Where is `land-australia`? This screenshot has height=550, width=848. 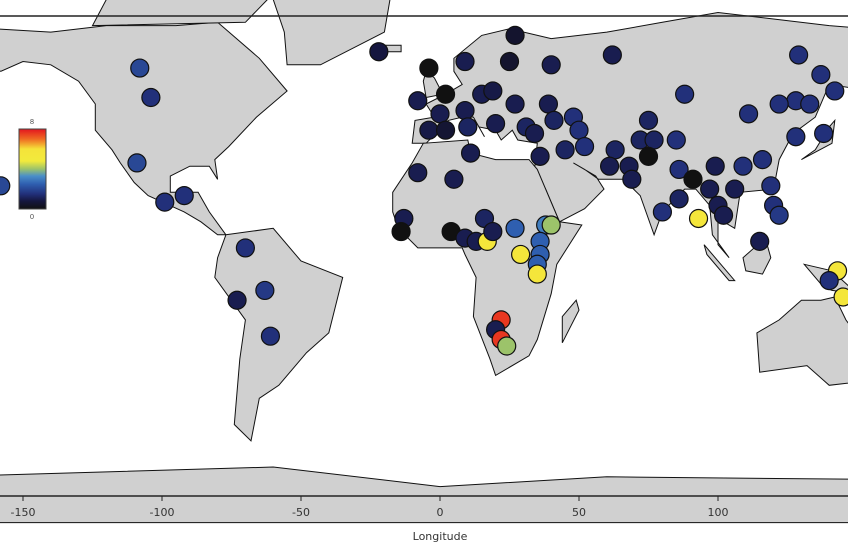 land-australia is located at coordinates (802, 341).